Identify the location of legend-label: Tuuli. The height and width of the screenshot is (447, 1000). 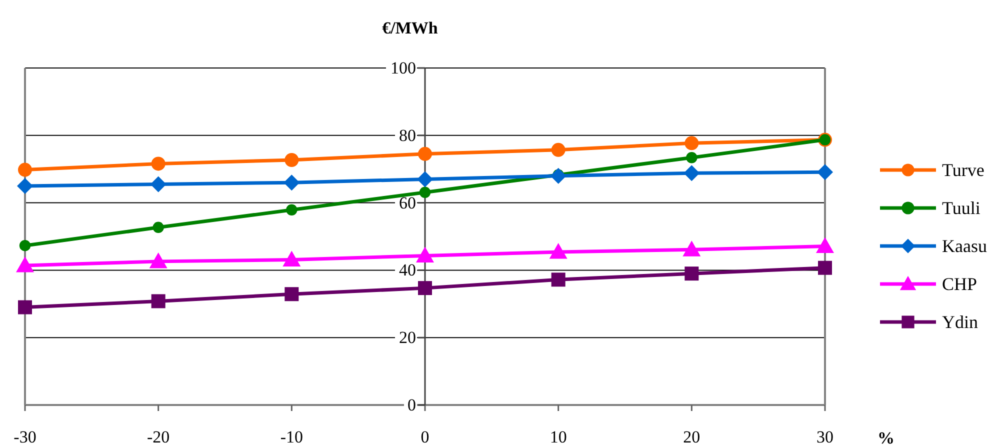
(961, 208).